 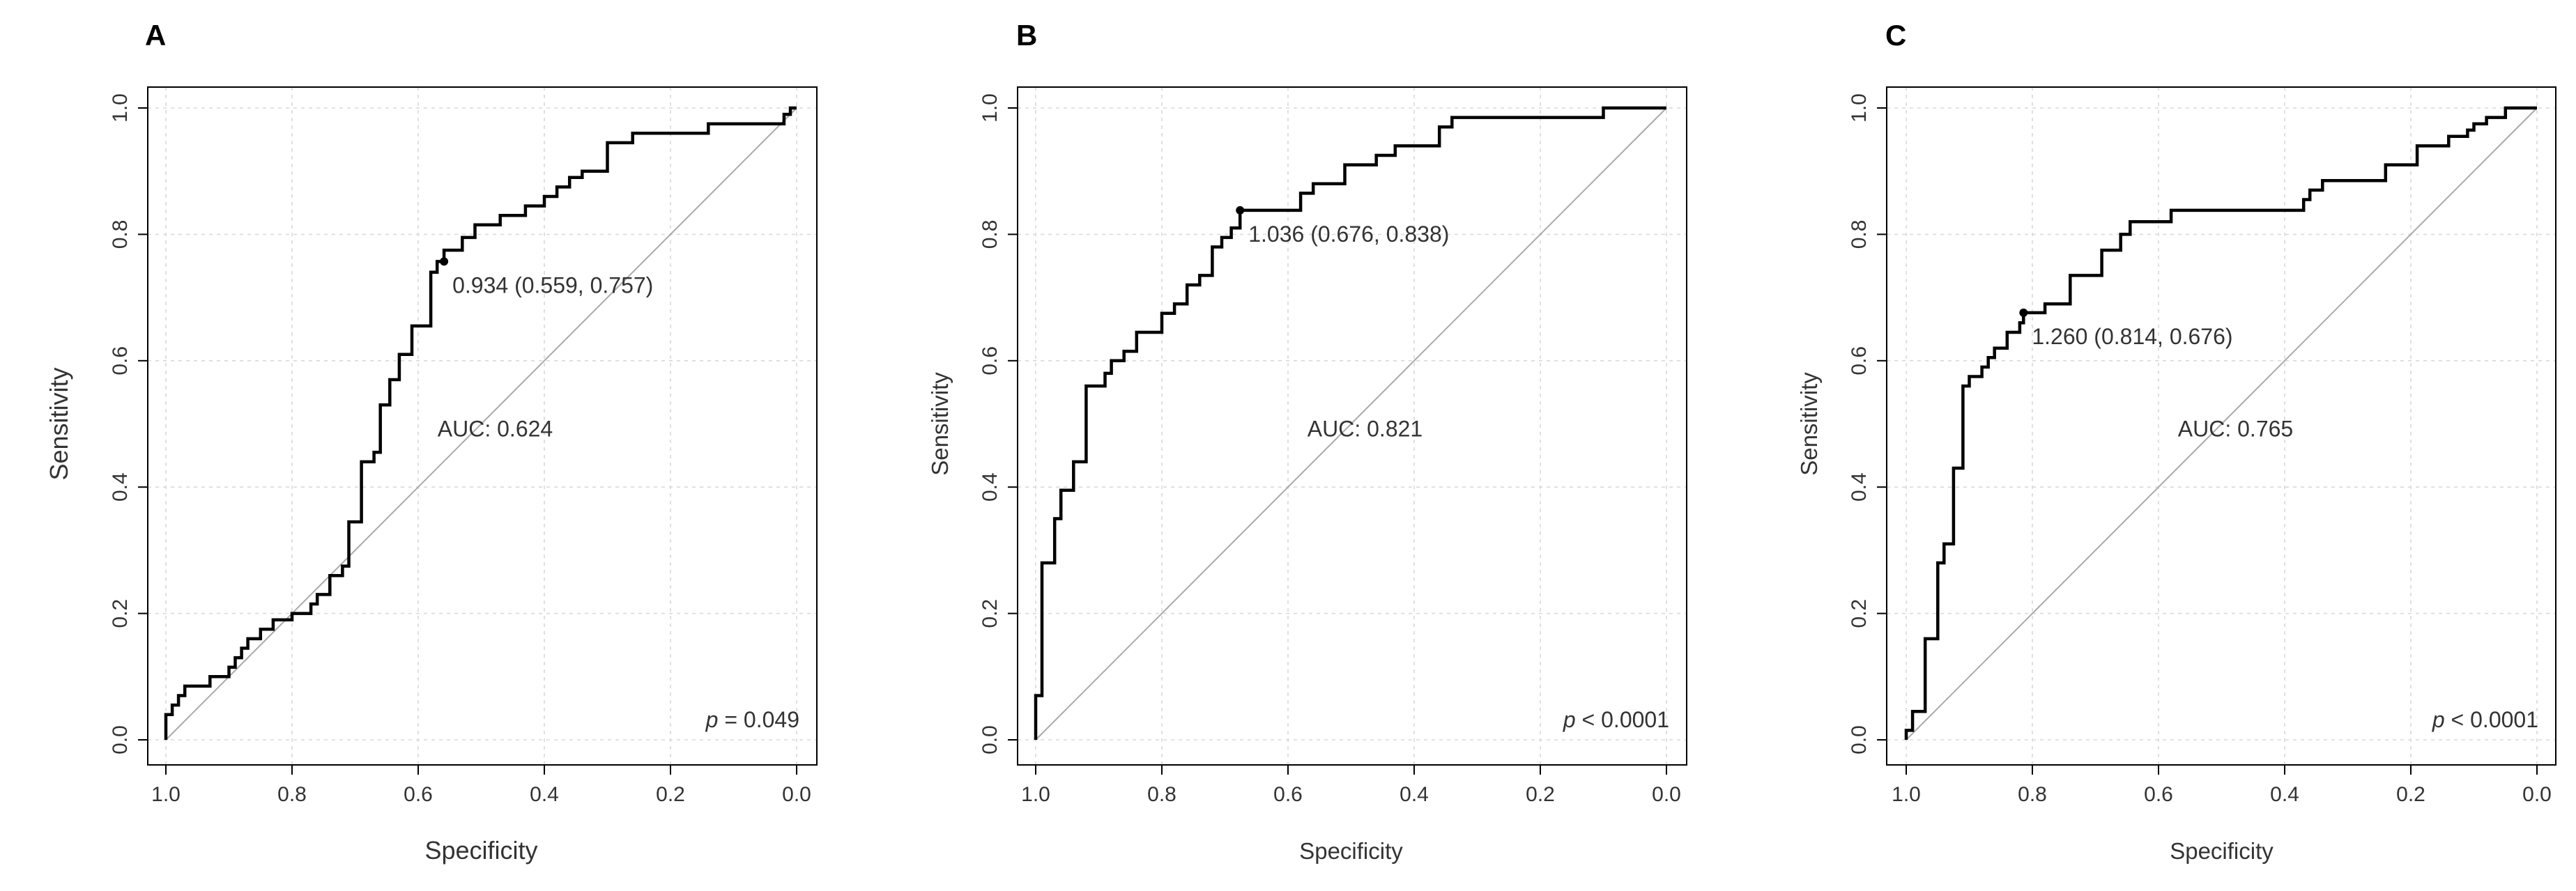 I want to click on p-value-label: p = 0.049, so click(x=752, y=720).